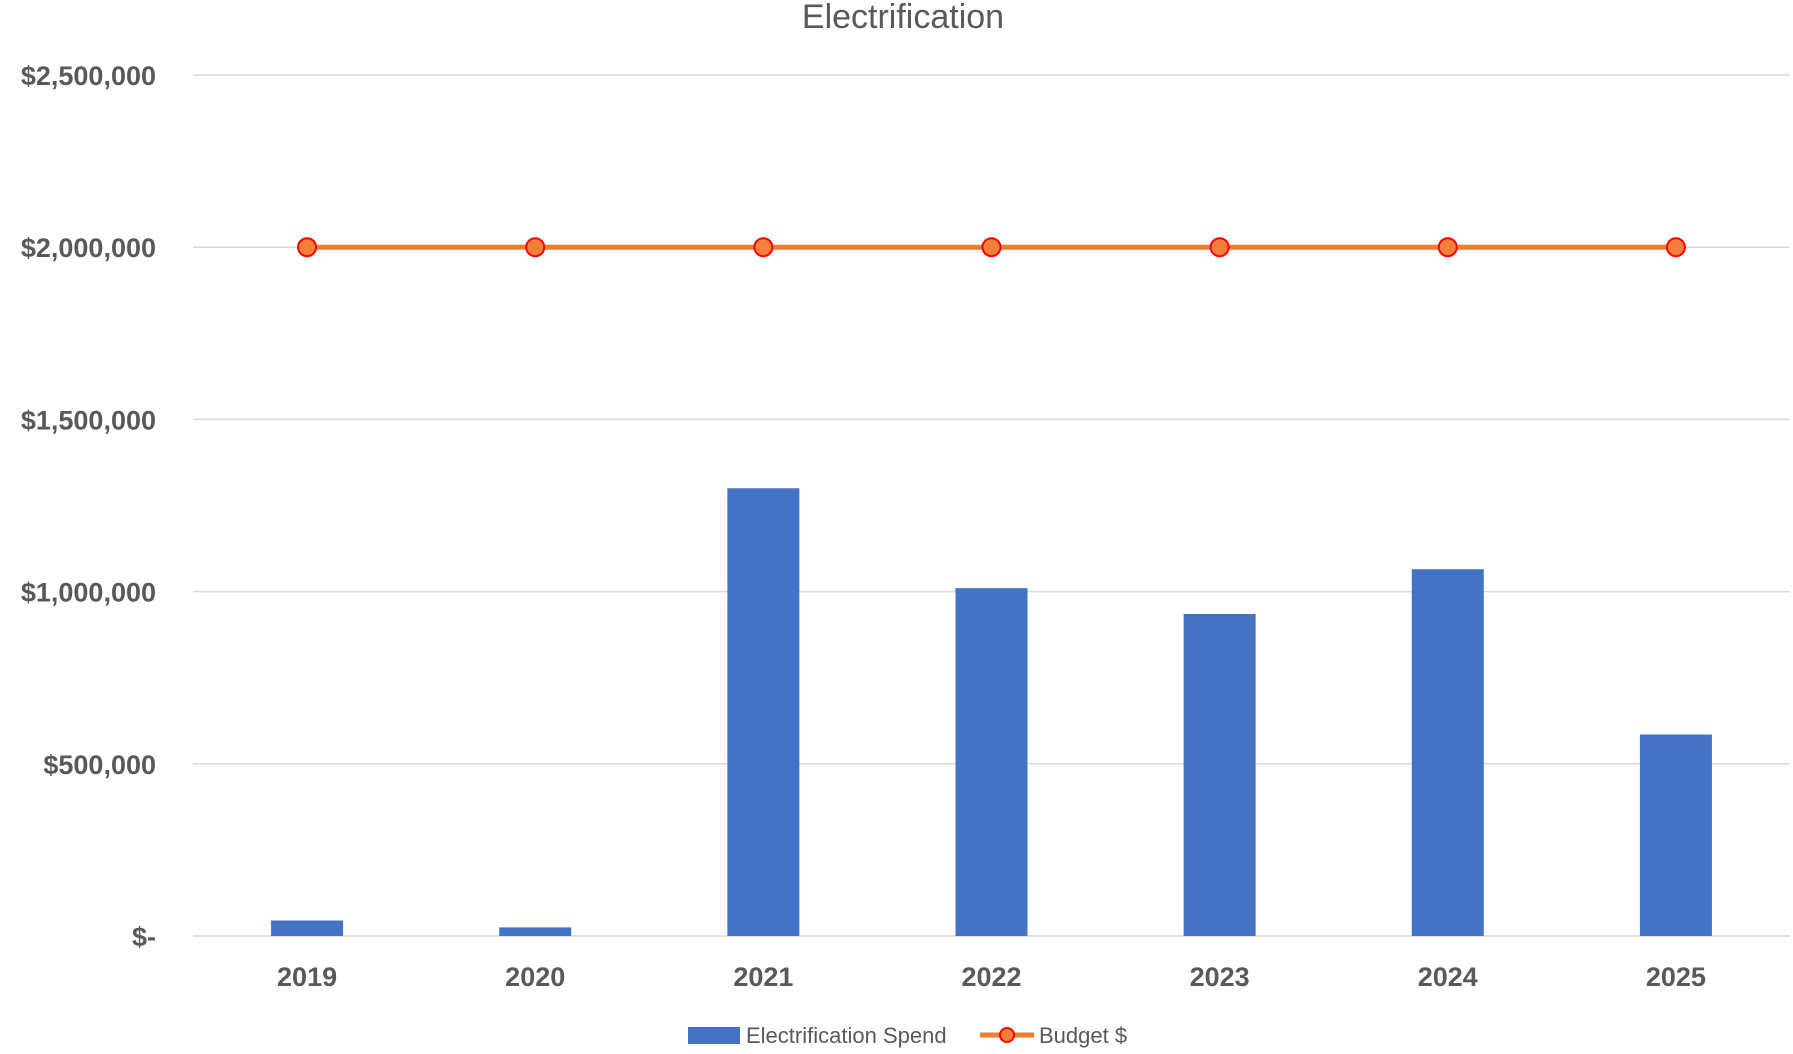  Describe the element at coordinates (88, 248) in the screenshot. I see `y-tick-label: $2,000,000` at that location.